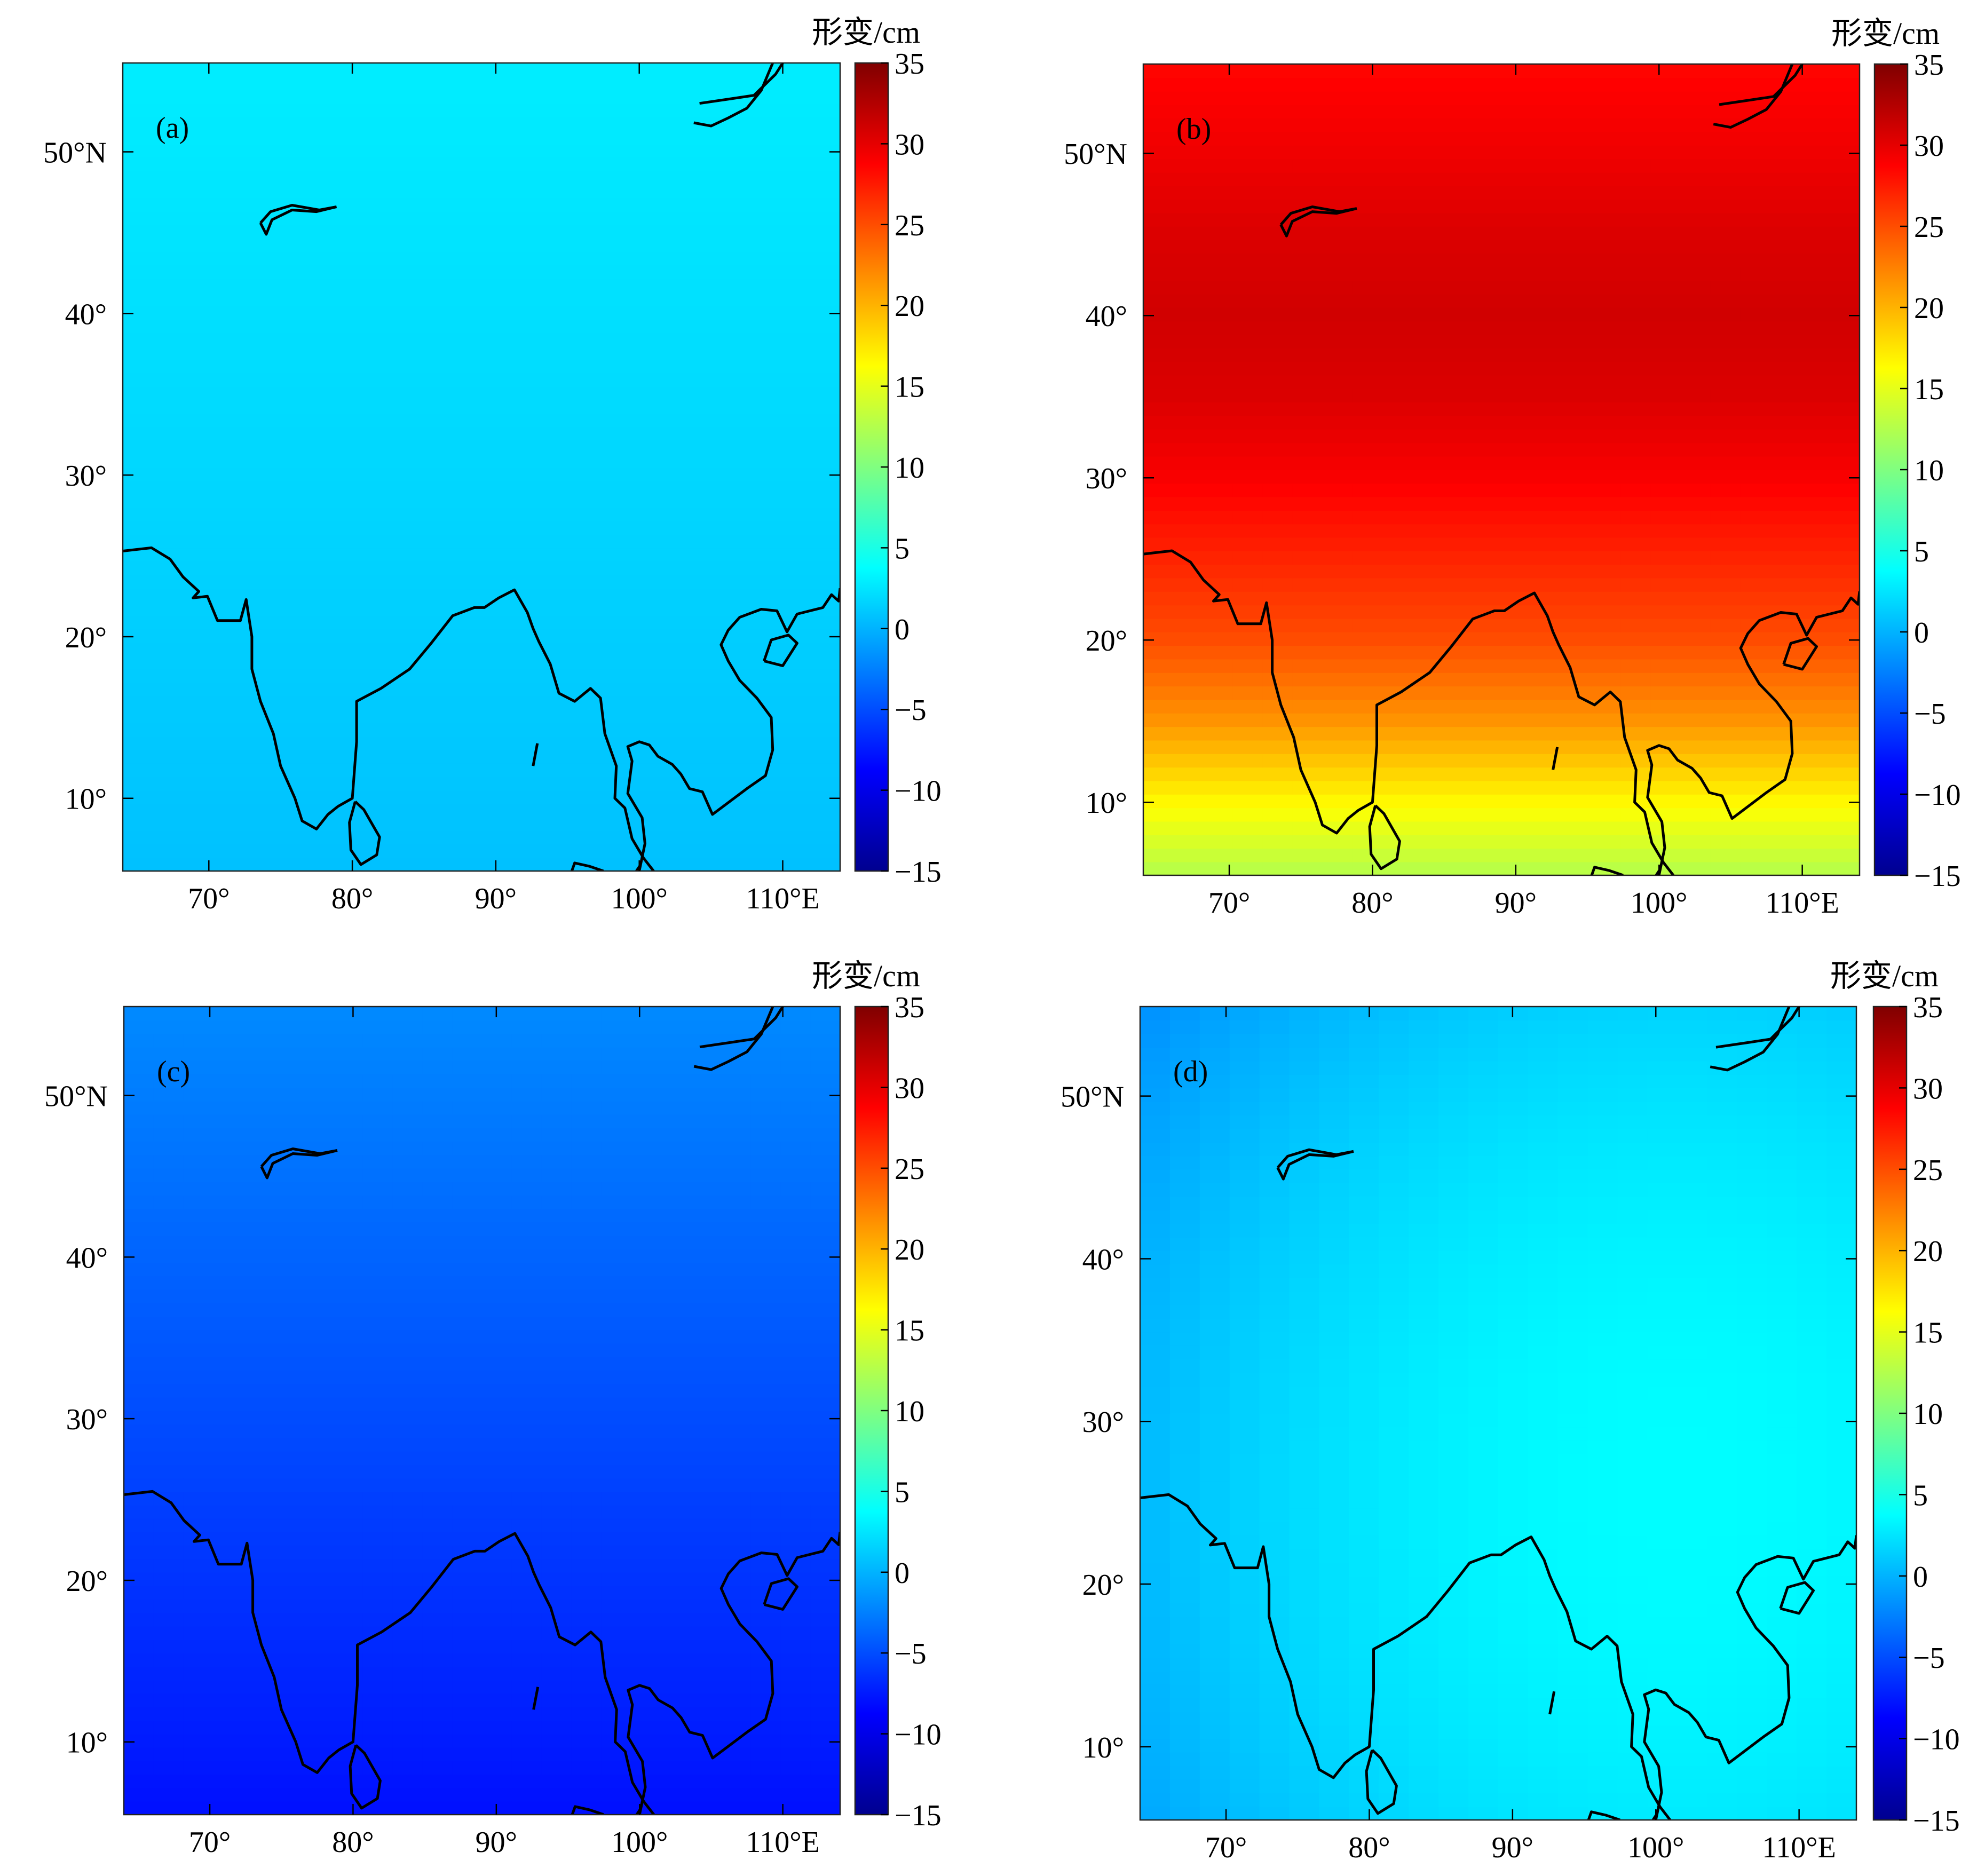 The height and width of the screenshot is (1876, 1977). What do you see at coordinates (909, 1169) in the screenshot?
I see `colorbar-tick-label: 25` at bounding box center [909, 1169].